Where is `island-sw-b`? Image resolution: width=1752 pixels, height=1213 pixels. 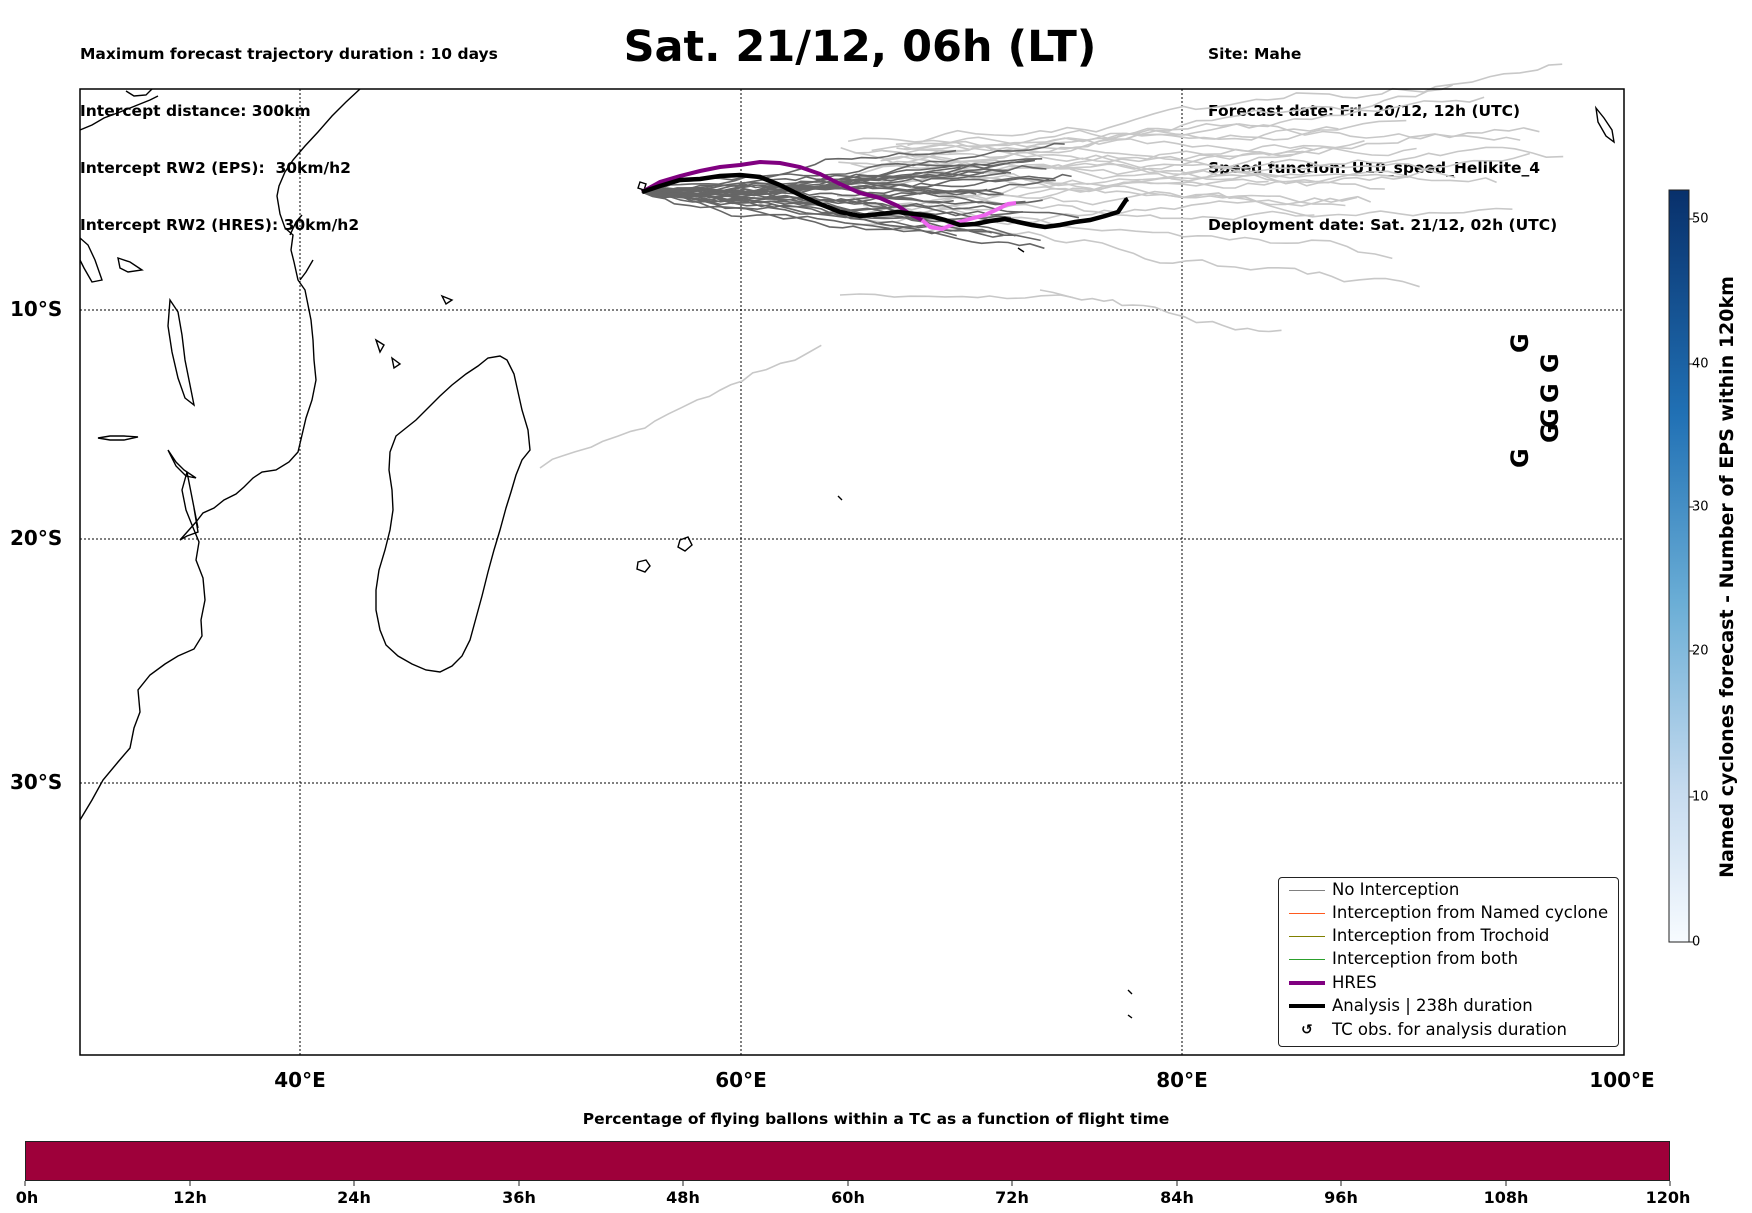
island-sw-b is located at coordinates (396, 363).